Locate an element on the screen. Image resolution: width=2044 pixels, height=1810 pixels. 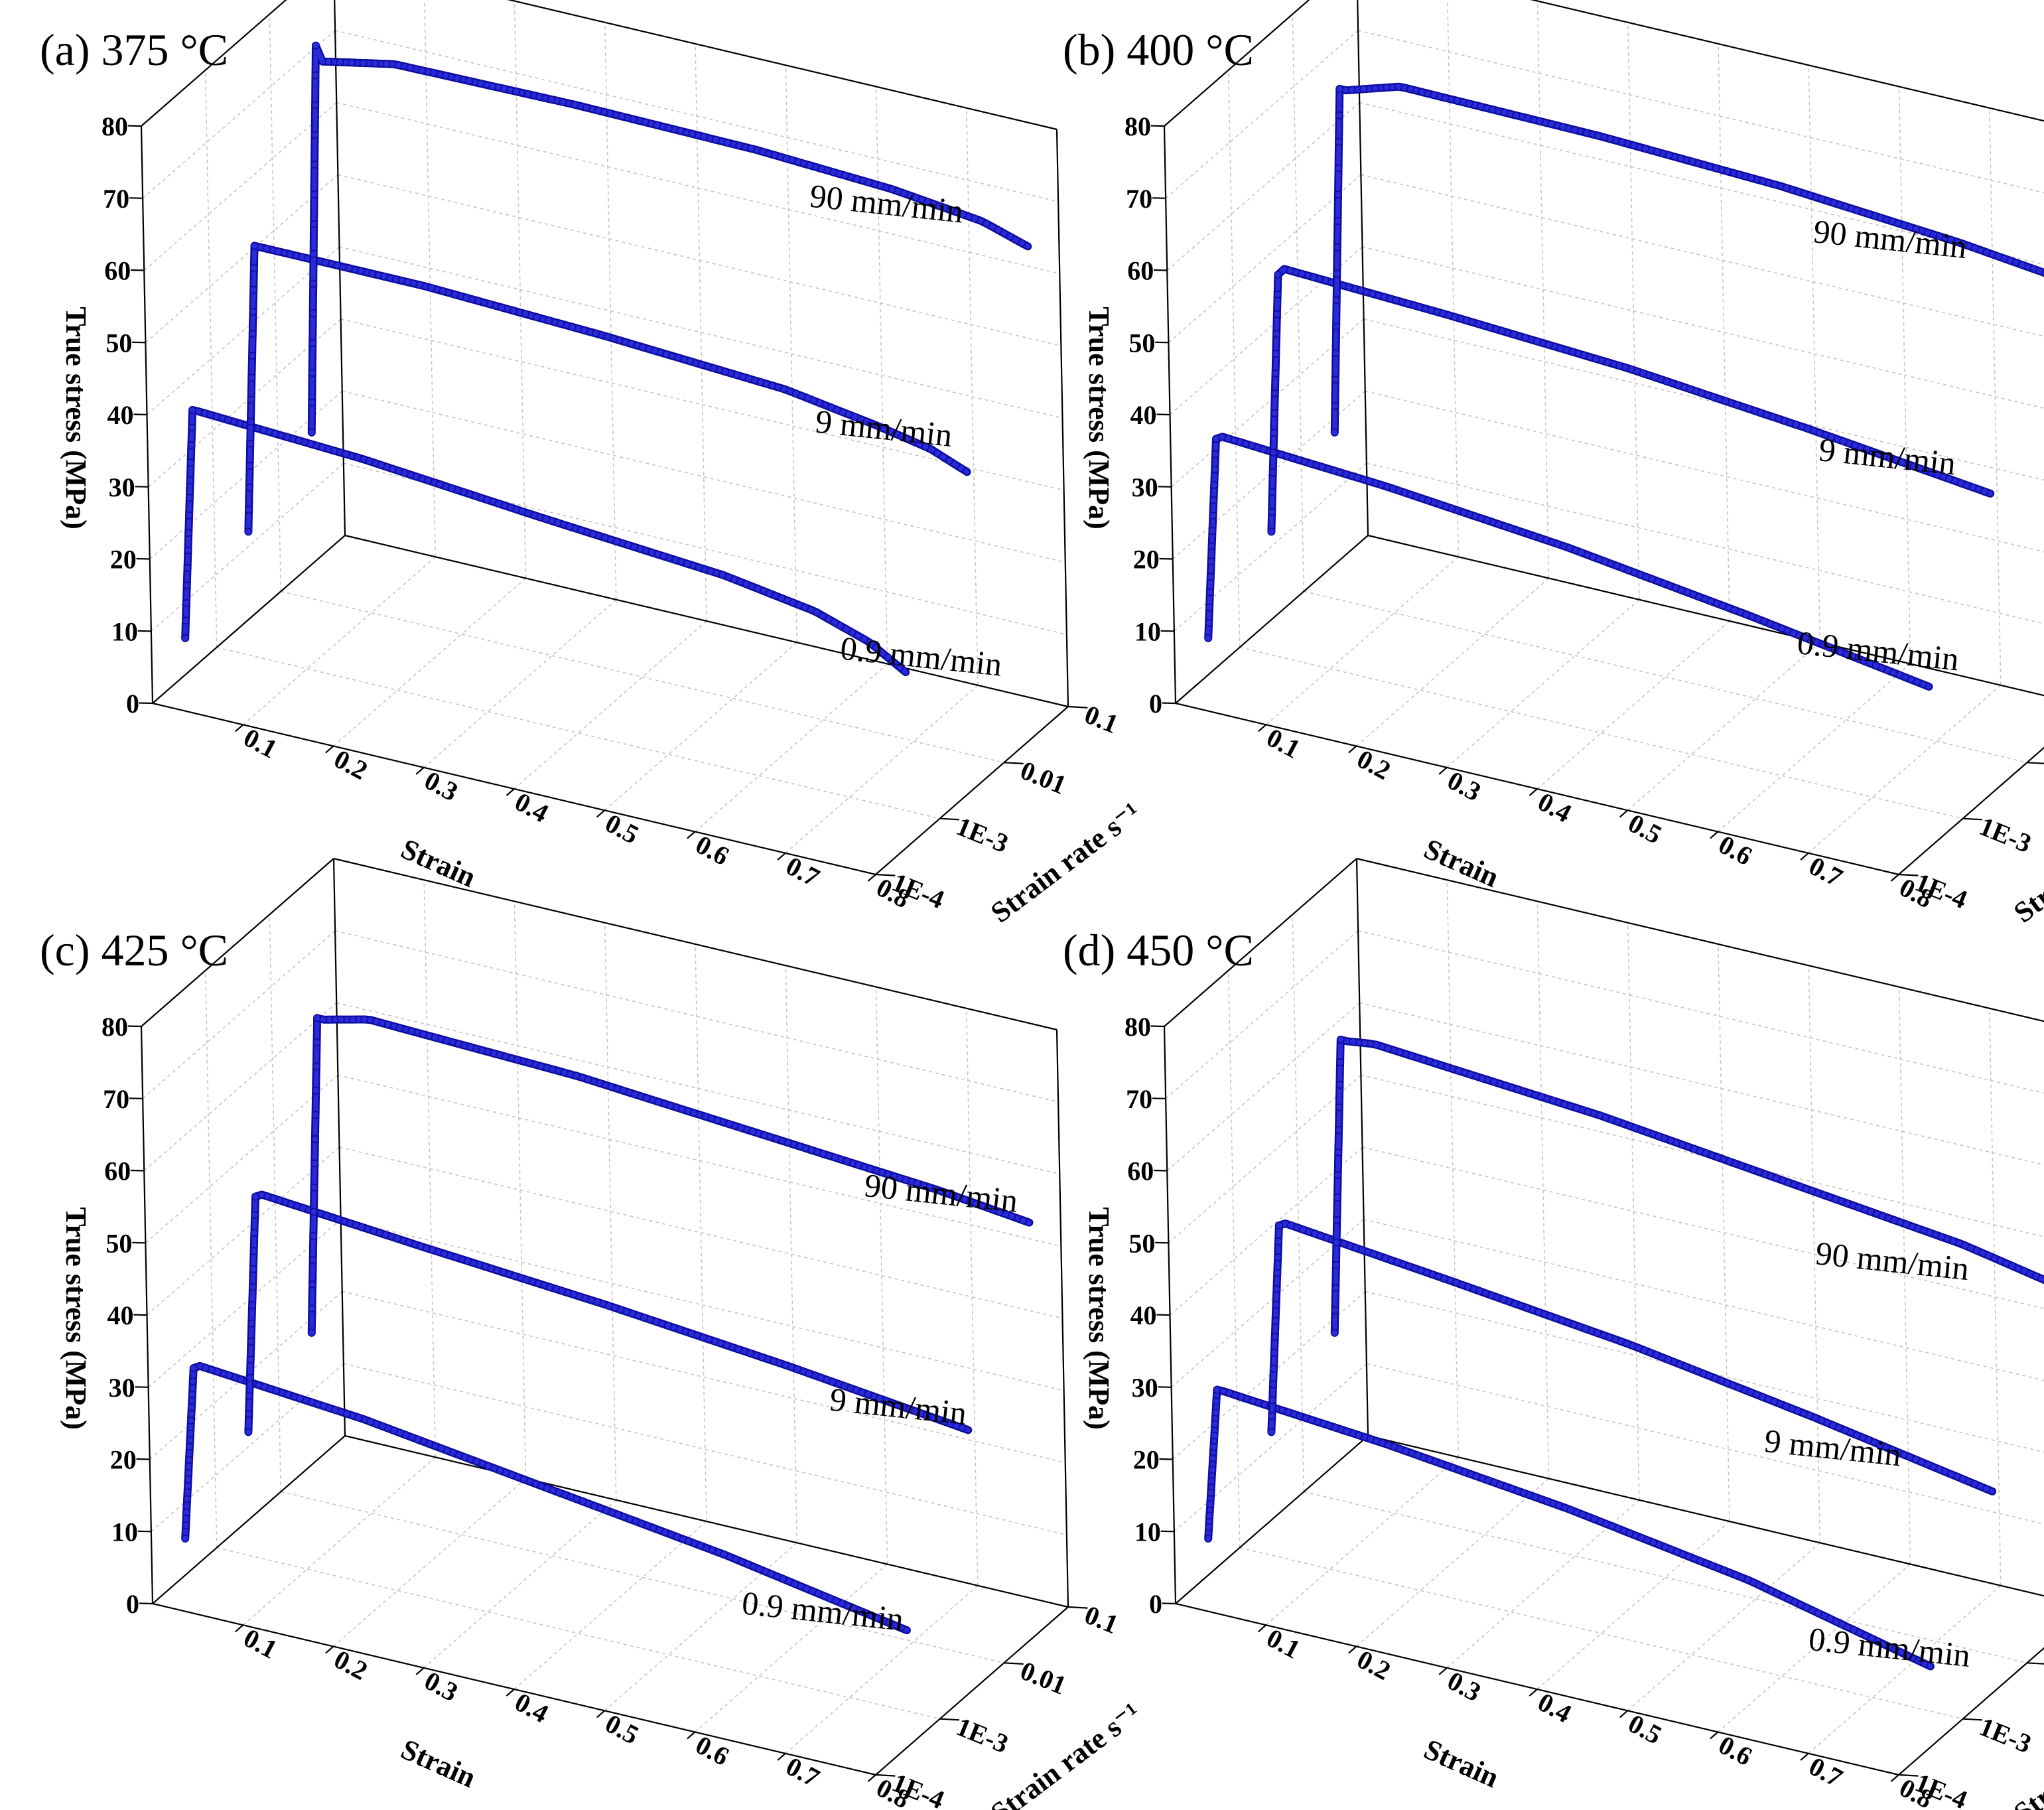
rate-tick-label: 1E-3 is located at coordinates (2005, 835).